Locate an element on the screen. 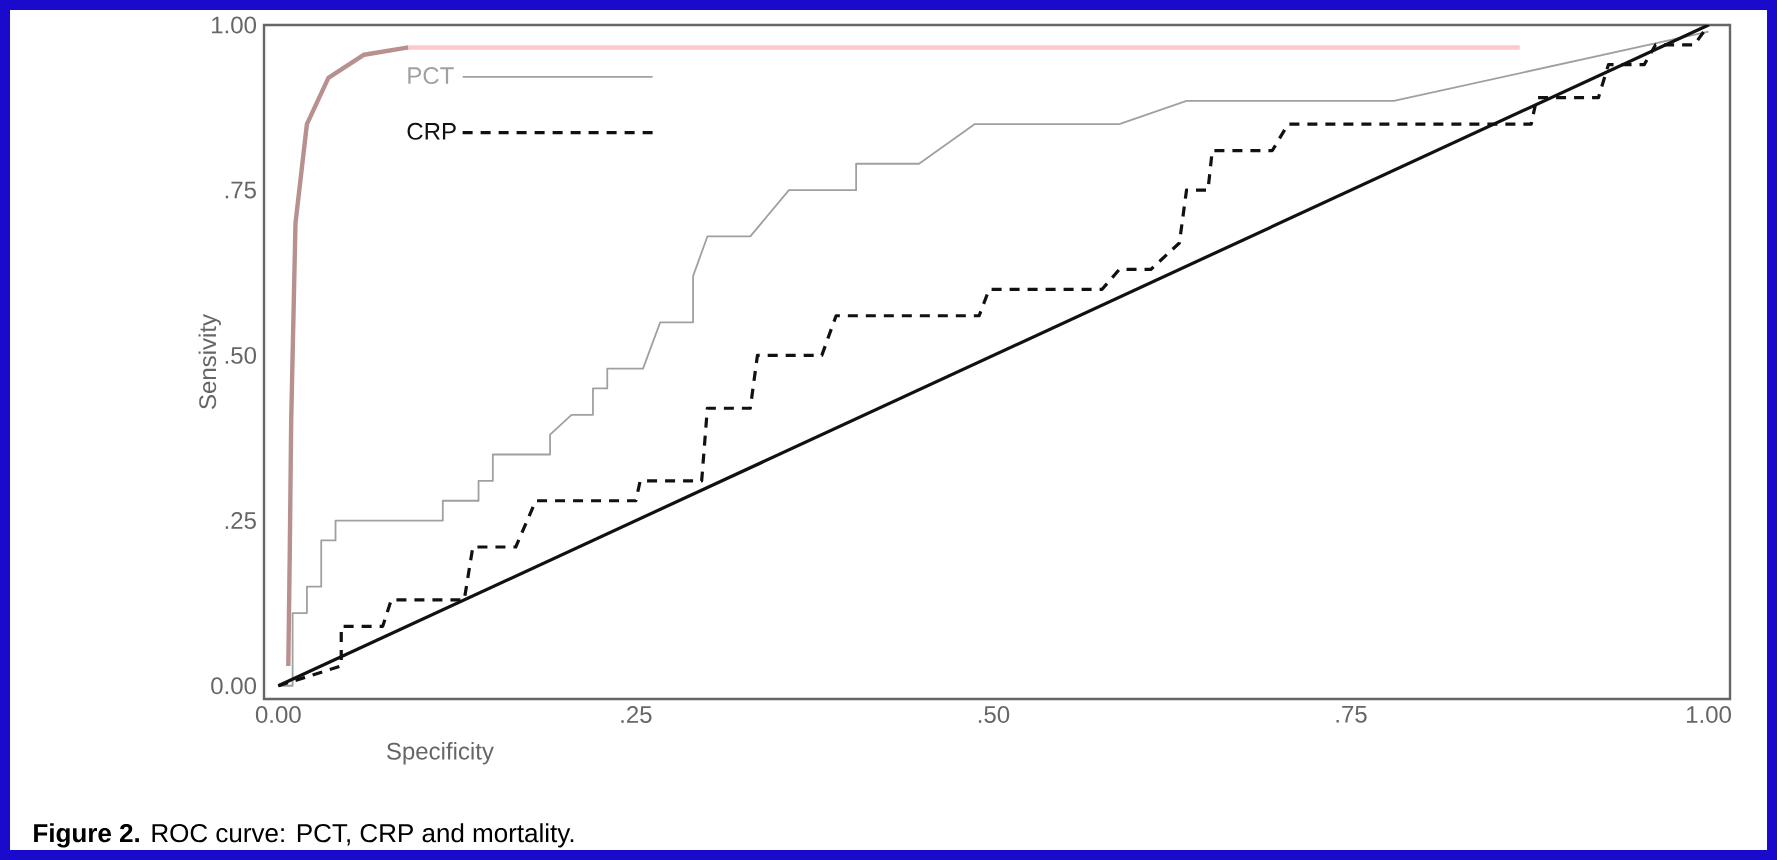 The height and width of the screenshot is (860, 1777). y-tick-label: 1.00 is located at coordinates (234, 25).